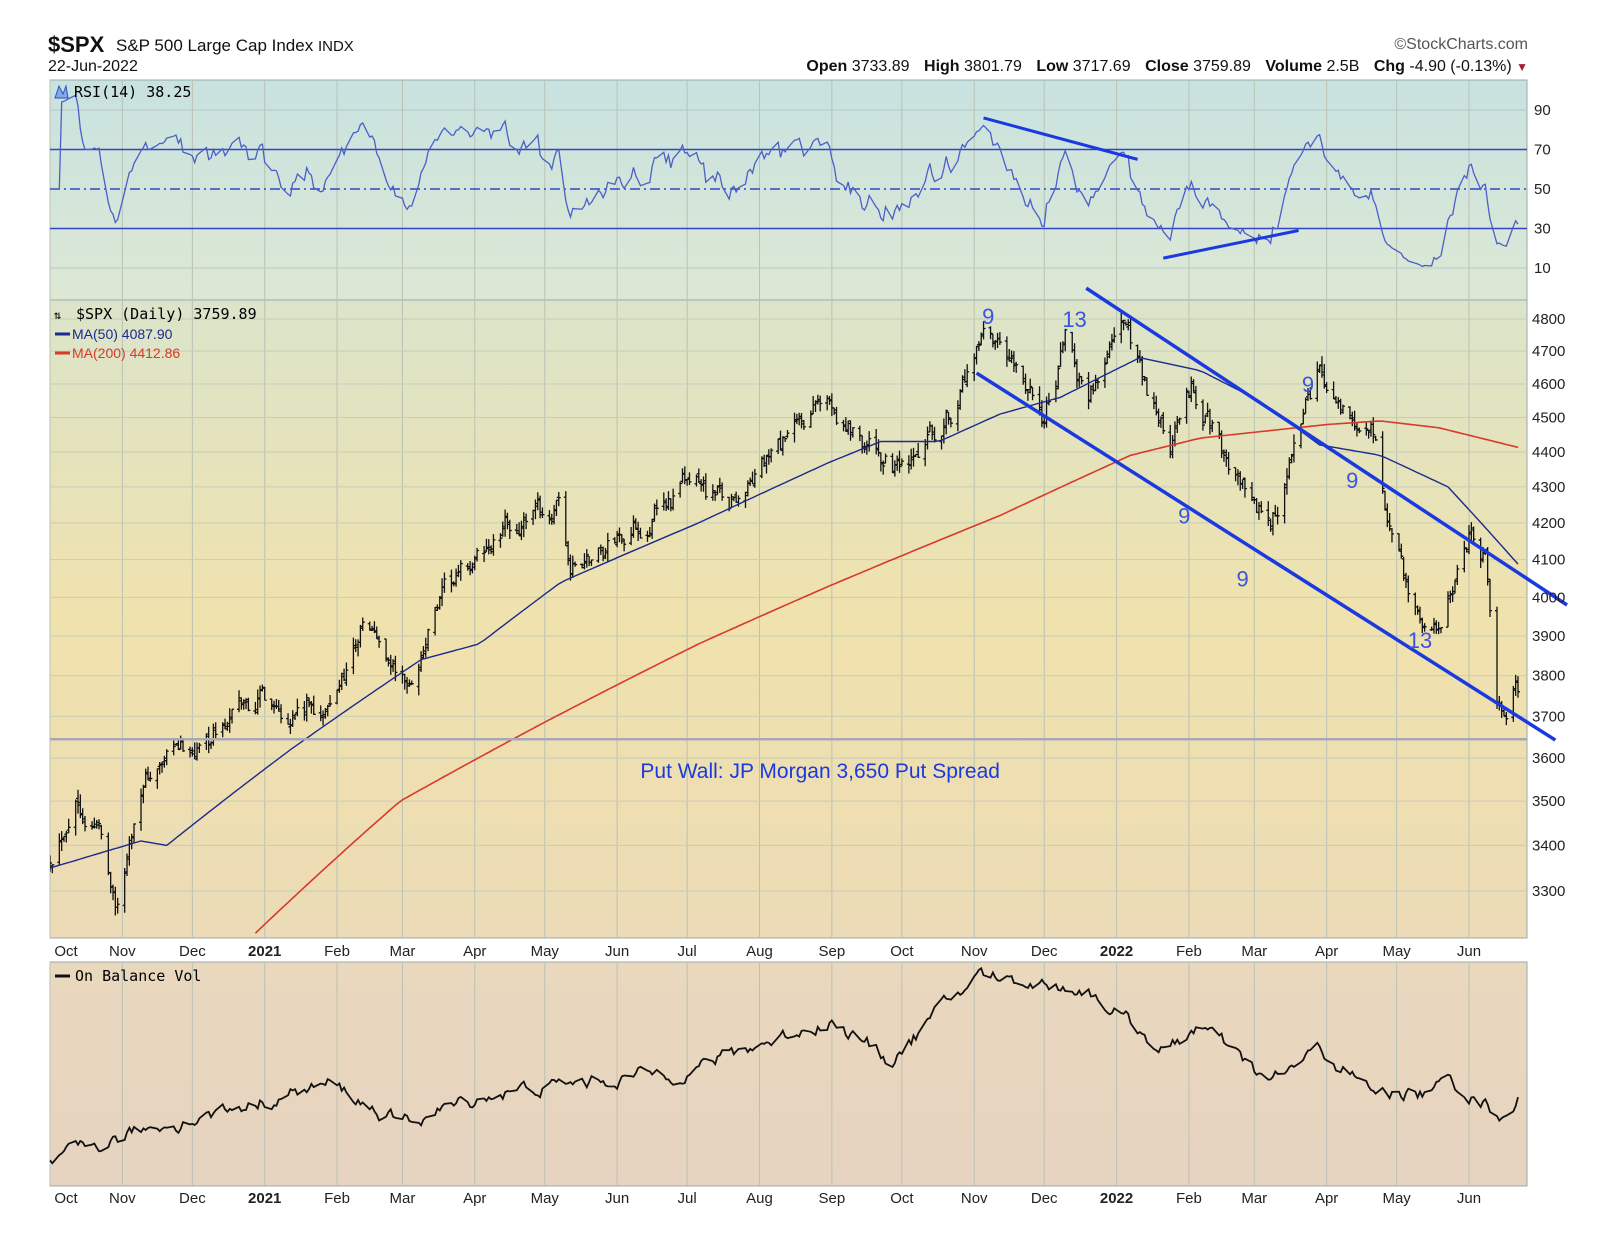 Image resolution: width=1604 pixels, height=1256 pixels. I want to click on rsi-tick-label: 70, so click(1542, 150).